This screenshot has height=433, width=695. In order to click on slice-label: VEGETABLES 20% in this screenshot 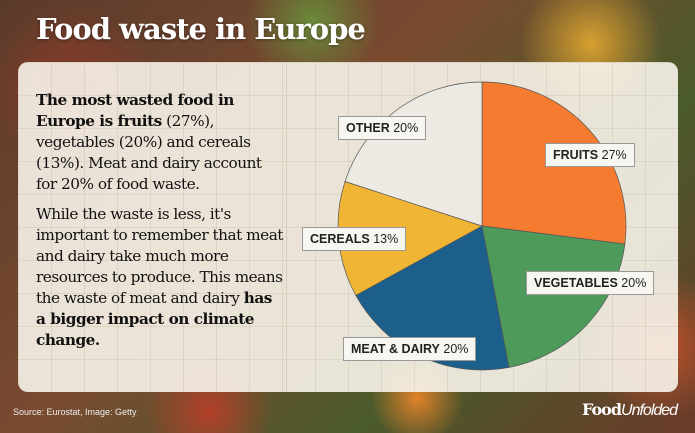, I will do `click(590, 283)`.